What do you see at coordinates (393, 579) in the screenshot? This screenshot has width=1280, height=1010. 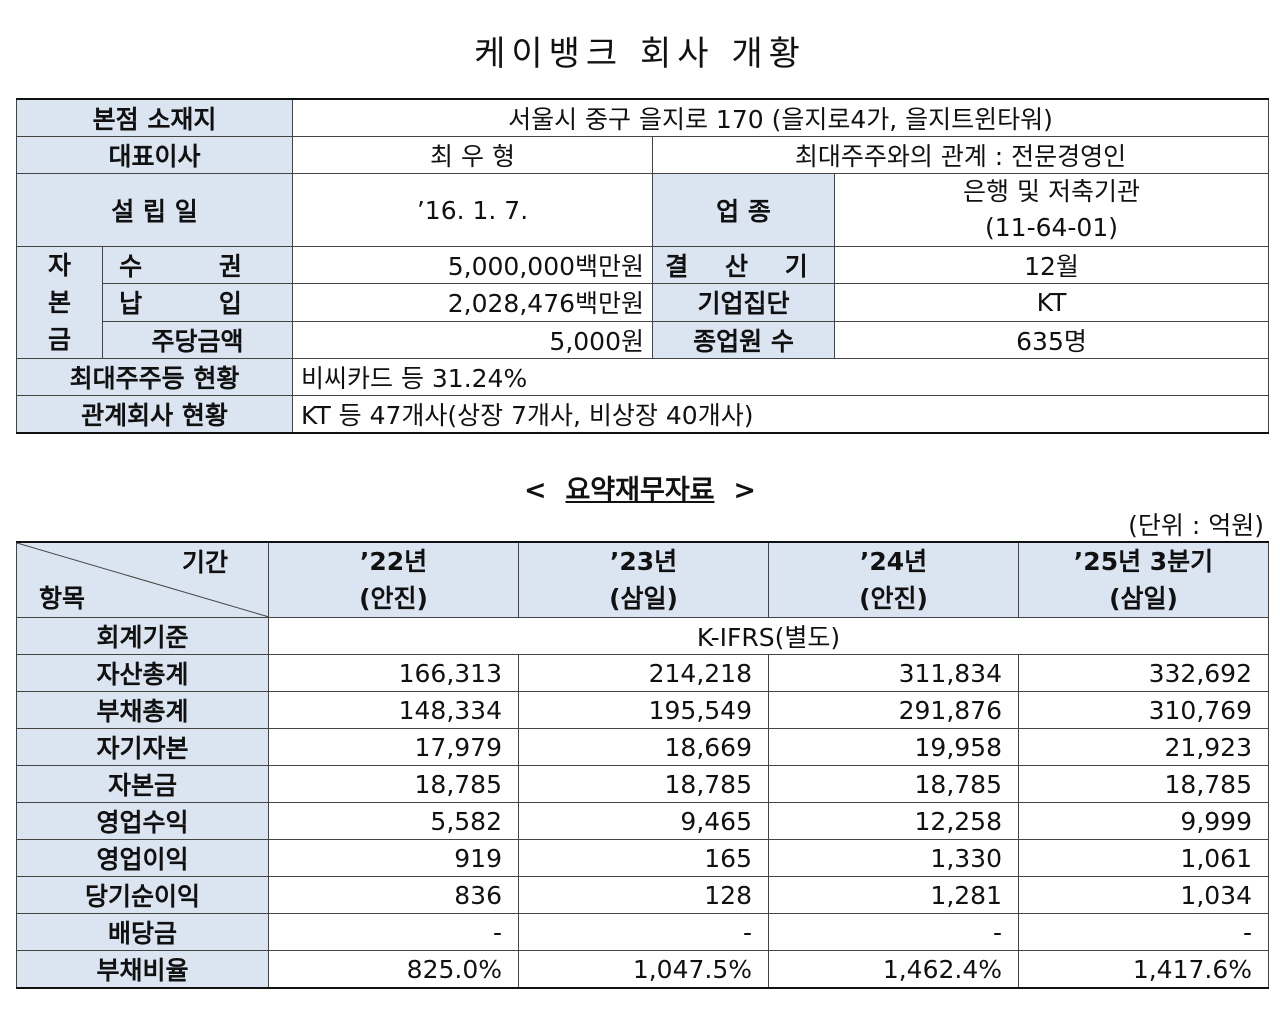 I see `period-header: ’22년 (안진)` at bounding box center [393, 579].